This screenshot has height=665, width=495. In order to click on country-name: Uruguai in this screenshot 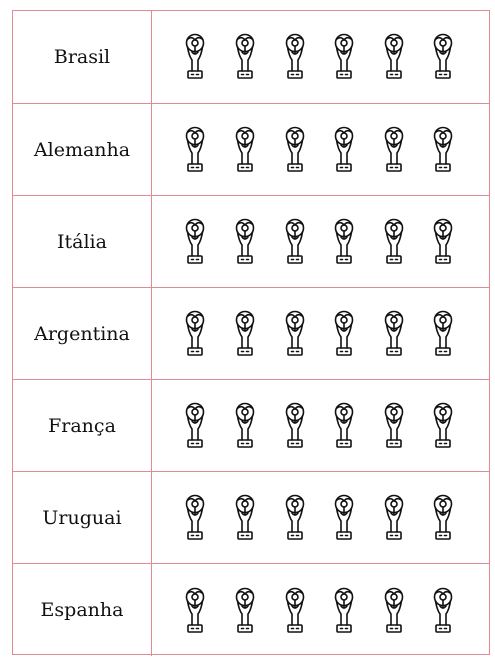, I will do `click(82, 517)`.